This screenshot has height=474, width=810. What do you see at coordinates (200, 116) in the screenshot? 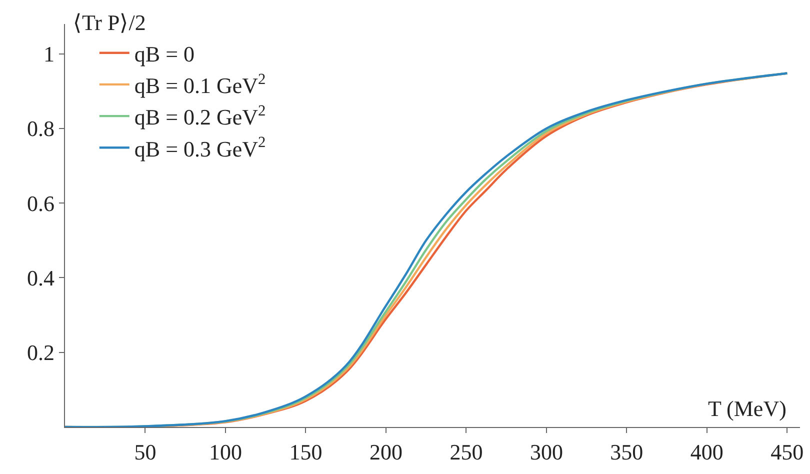
I see `legend-label: qB = 0.2 GeV$^{2}$` at bounding box center [200, 116].